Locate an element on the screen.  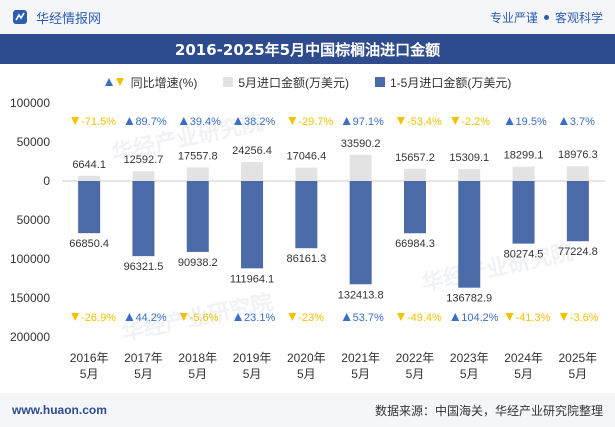
x-tick-label: 2024年 5月 is located at coordinates (523, 366).